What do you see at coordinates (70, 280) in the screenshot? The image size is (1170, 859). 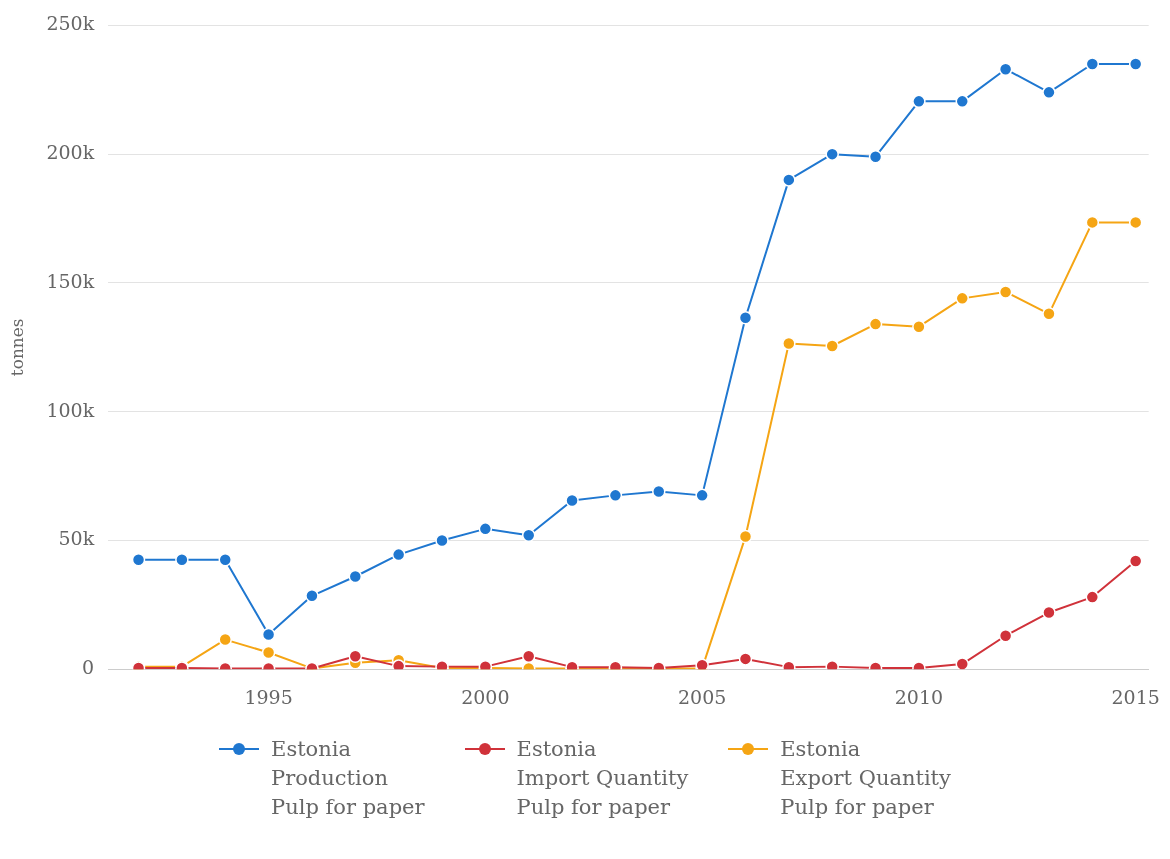 I see `y-tick-label: 150k` at bounding box center [70, 280].